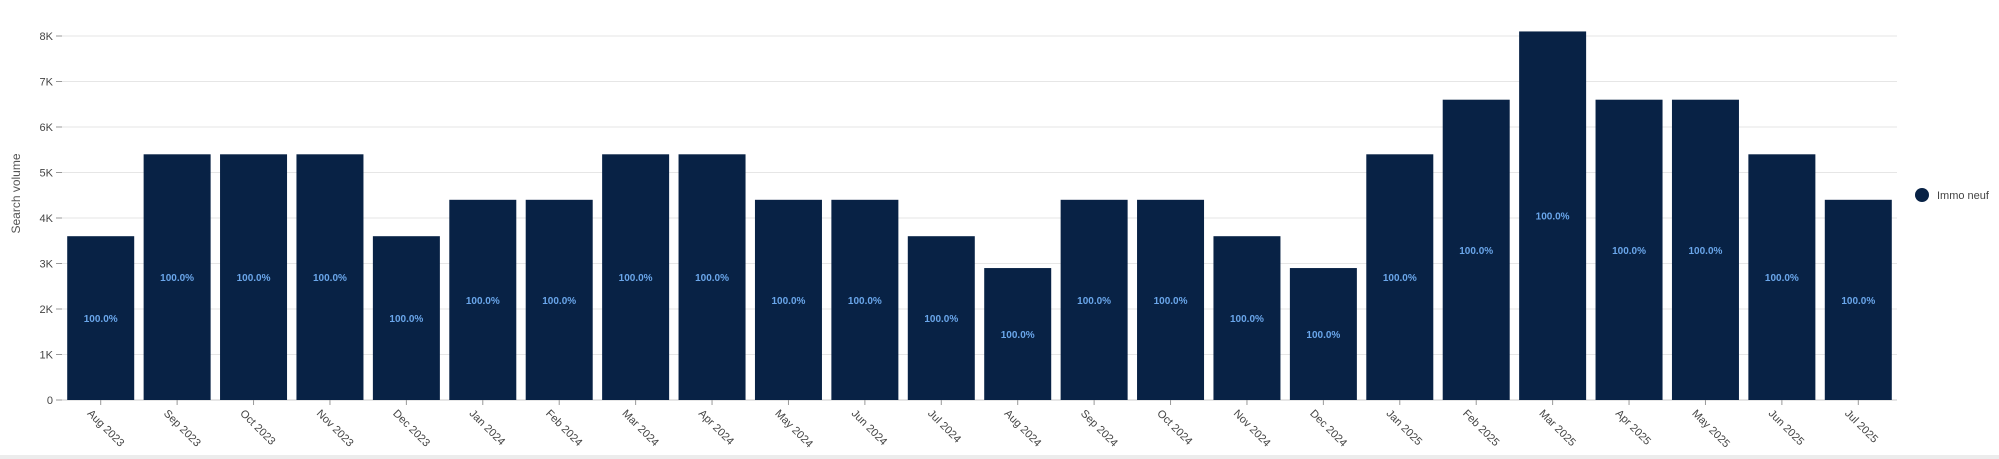 This screenshot has width=1999, height=459. What do you see at coordinates (1861, 427) in the screenshot?
I see `x-tick-label: Jul 2025` at bounding box center [1861, 427].